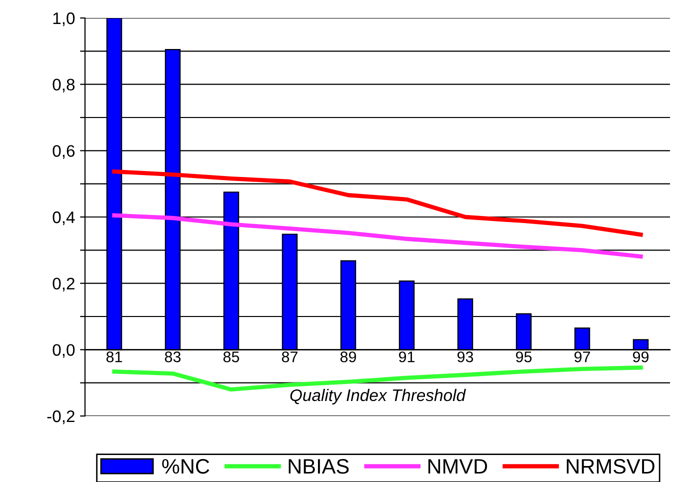 Image resolution: width=674 pixels, height=482 pixels. What do you see at coordinates (318, 466) in the screenshot?
I see `legend-label: NBIAS` at bounding box center [318, 466].